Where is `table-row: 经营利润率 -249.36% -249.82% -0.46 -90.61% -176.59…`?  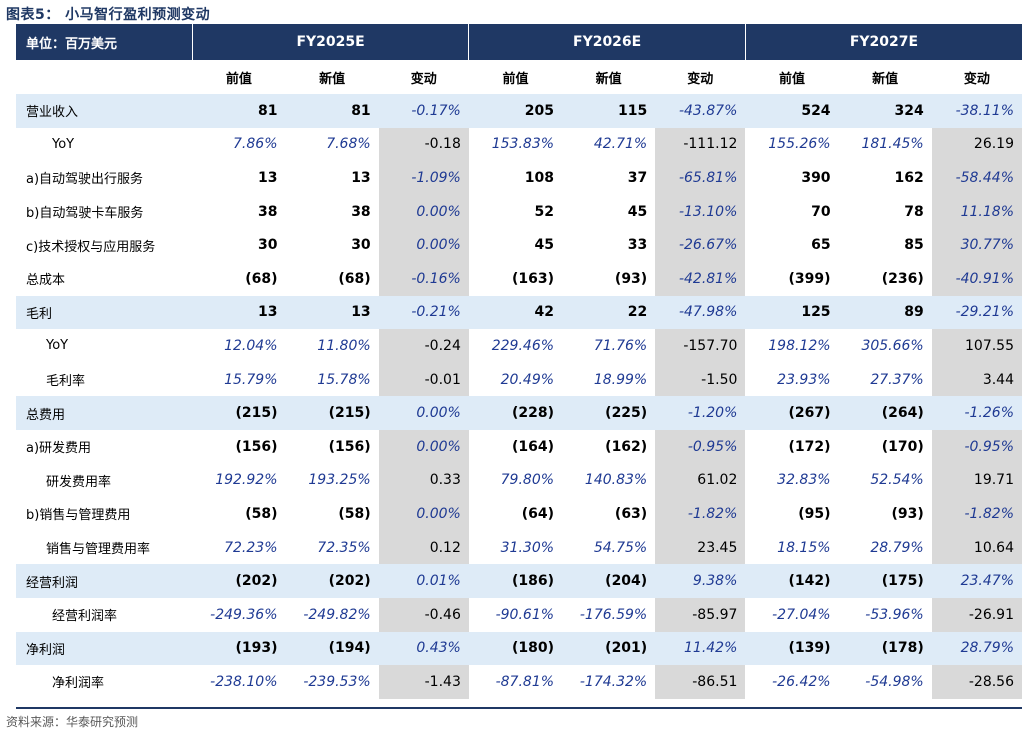
table-row: 经营利润率 -249.36% -249.82% -0.46 -90.61% -176.59… is located at coordinates (519, 614).